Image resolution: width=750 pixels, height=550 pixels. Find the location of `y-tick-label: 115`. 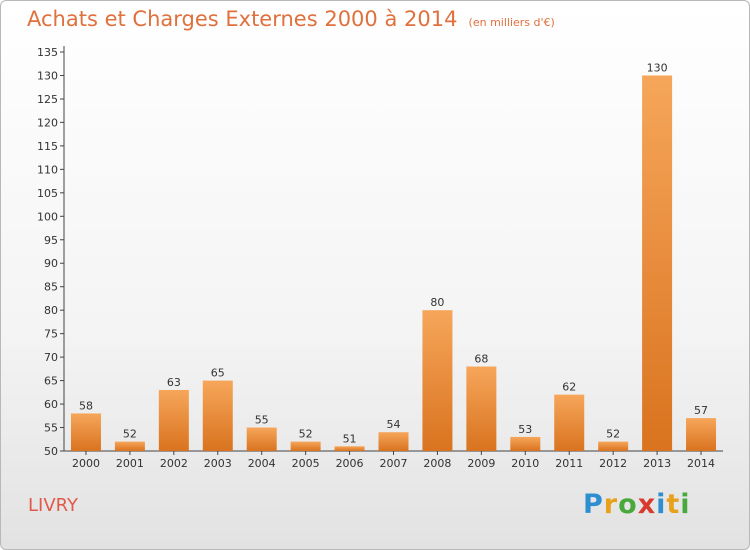

y-tick-label: 115 is located at coordinates (47, 146).